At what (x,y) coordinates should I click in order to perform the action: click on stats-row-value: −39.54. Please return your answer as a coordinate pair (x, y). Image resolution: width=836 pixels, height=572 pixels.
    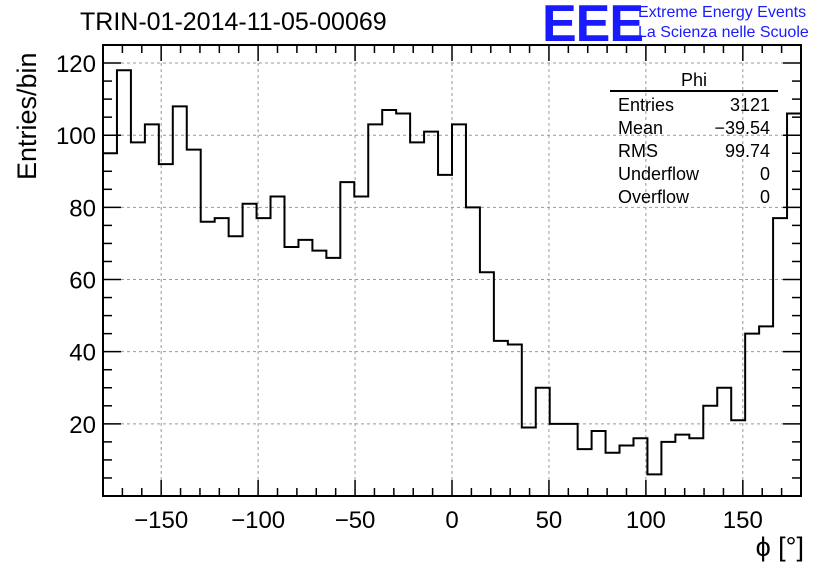
    Looking at the image, I should click on (742, 128).